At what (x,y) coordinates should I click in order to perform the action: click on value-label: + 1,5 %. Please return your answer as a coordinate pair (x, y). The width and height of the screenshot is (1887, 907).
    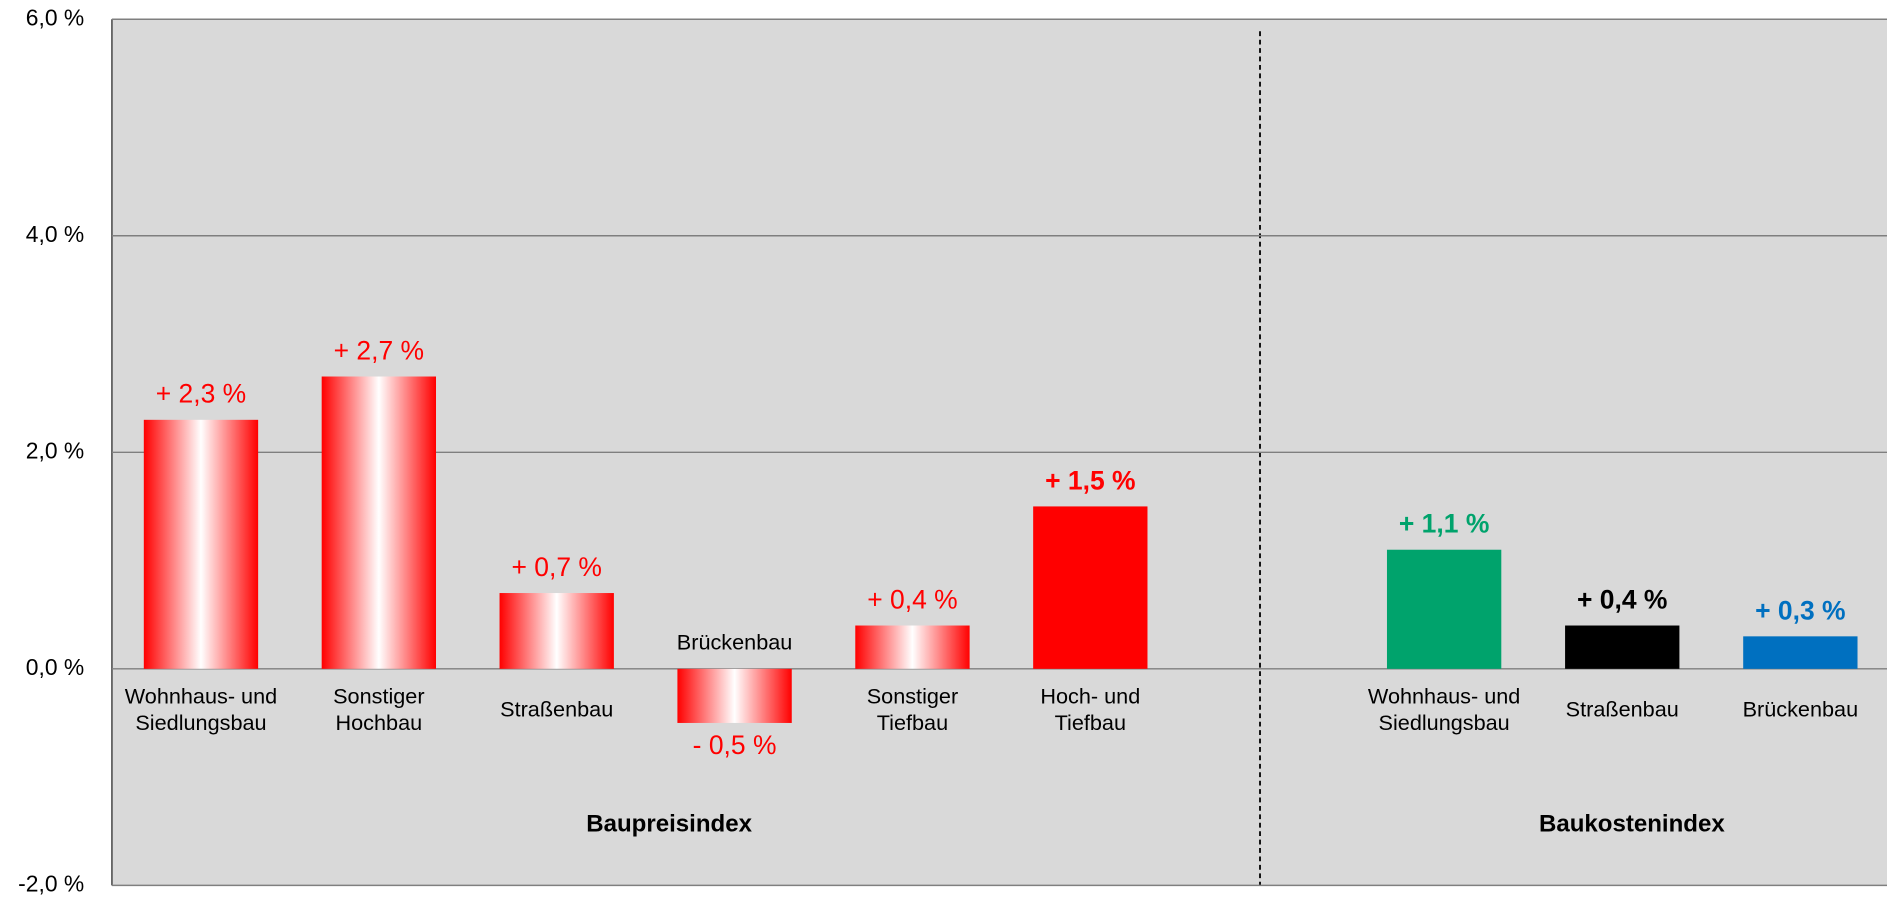
    Looking at the image, I should click on (1090, 480).